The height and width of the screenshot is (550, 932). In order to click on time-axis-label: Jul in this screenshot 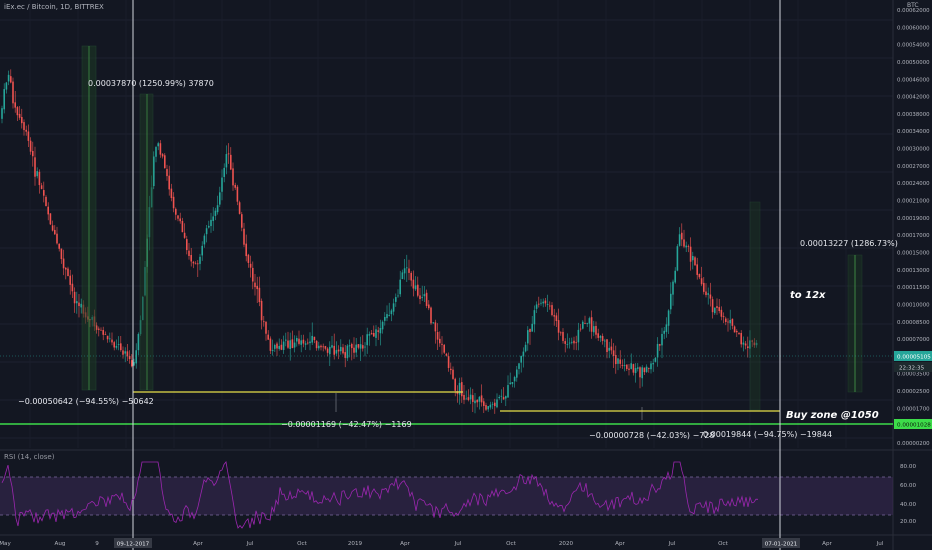, I will do `click(250, 544)`.